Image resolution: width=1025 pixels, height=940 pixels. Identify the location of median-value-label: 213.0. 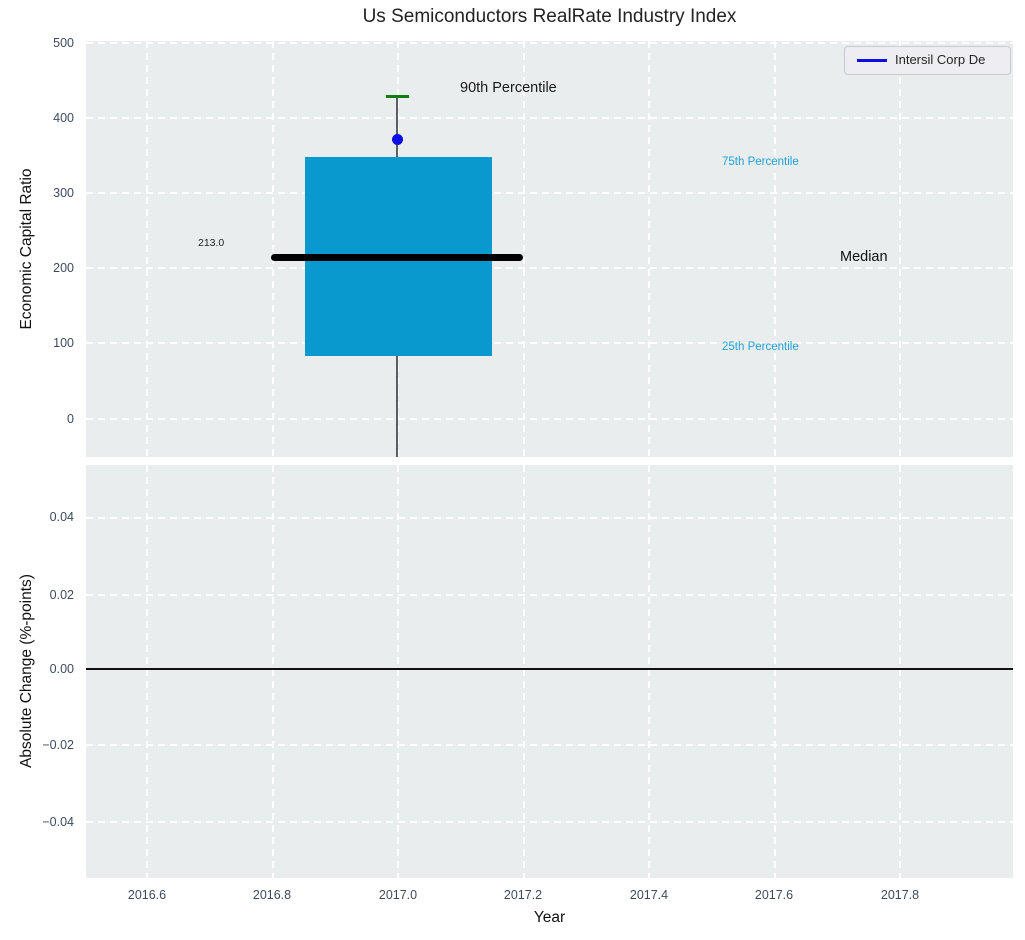
(211, 243).